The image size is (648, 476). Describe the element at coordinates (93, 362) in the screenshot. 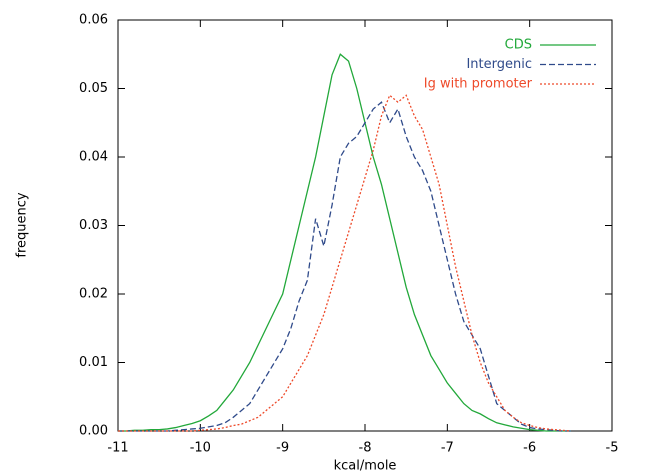

I see `y-tick-label: 0.01` at that location.